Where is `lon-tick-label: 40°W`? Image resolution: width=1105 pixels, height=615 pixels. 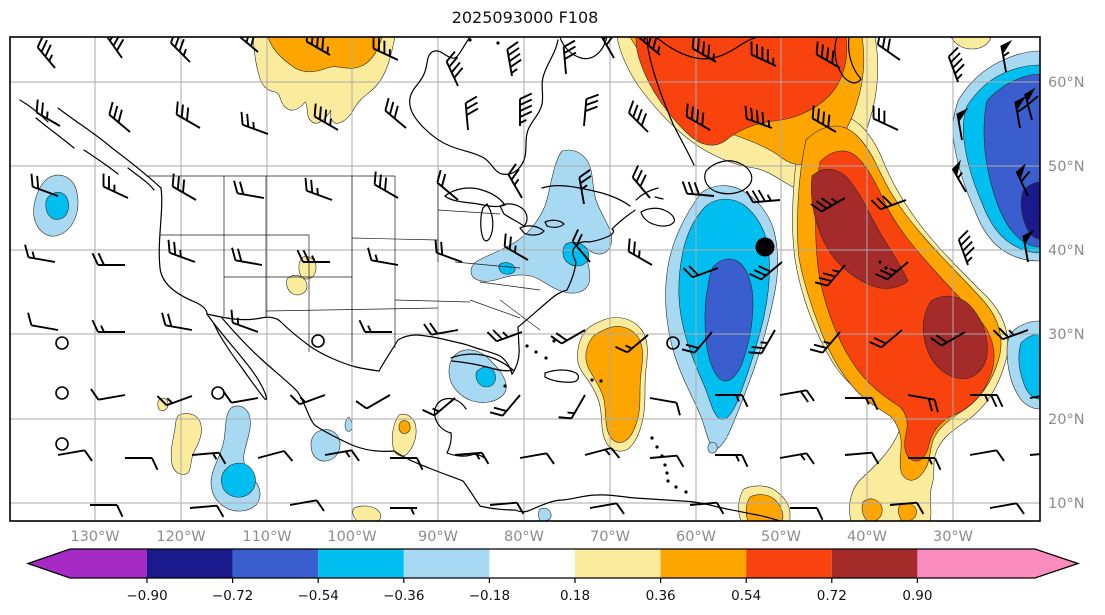 lon-tick-label: 40°W is located at coordinates (867, 537).